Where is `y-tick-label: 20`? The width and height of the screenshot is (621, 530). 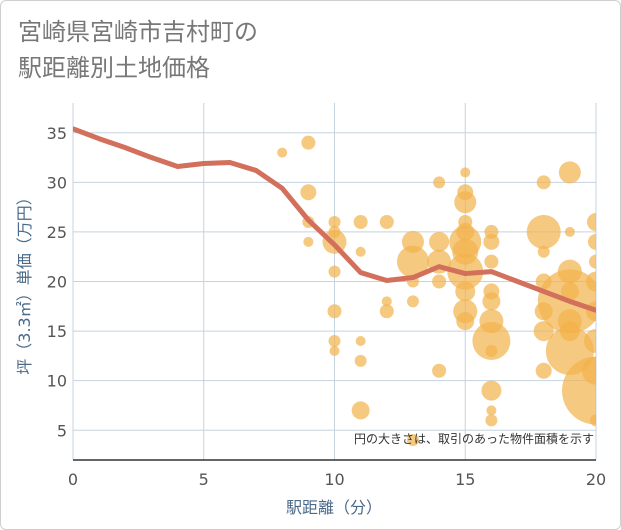 y-tick-label: 20 is located at coordinates (57, 282).